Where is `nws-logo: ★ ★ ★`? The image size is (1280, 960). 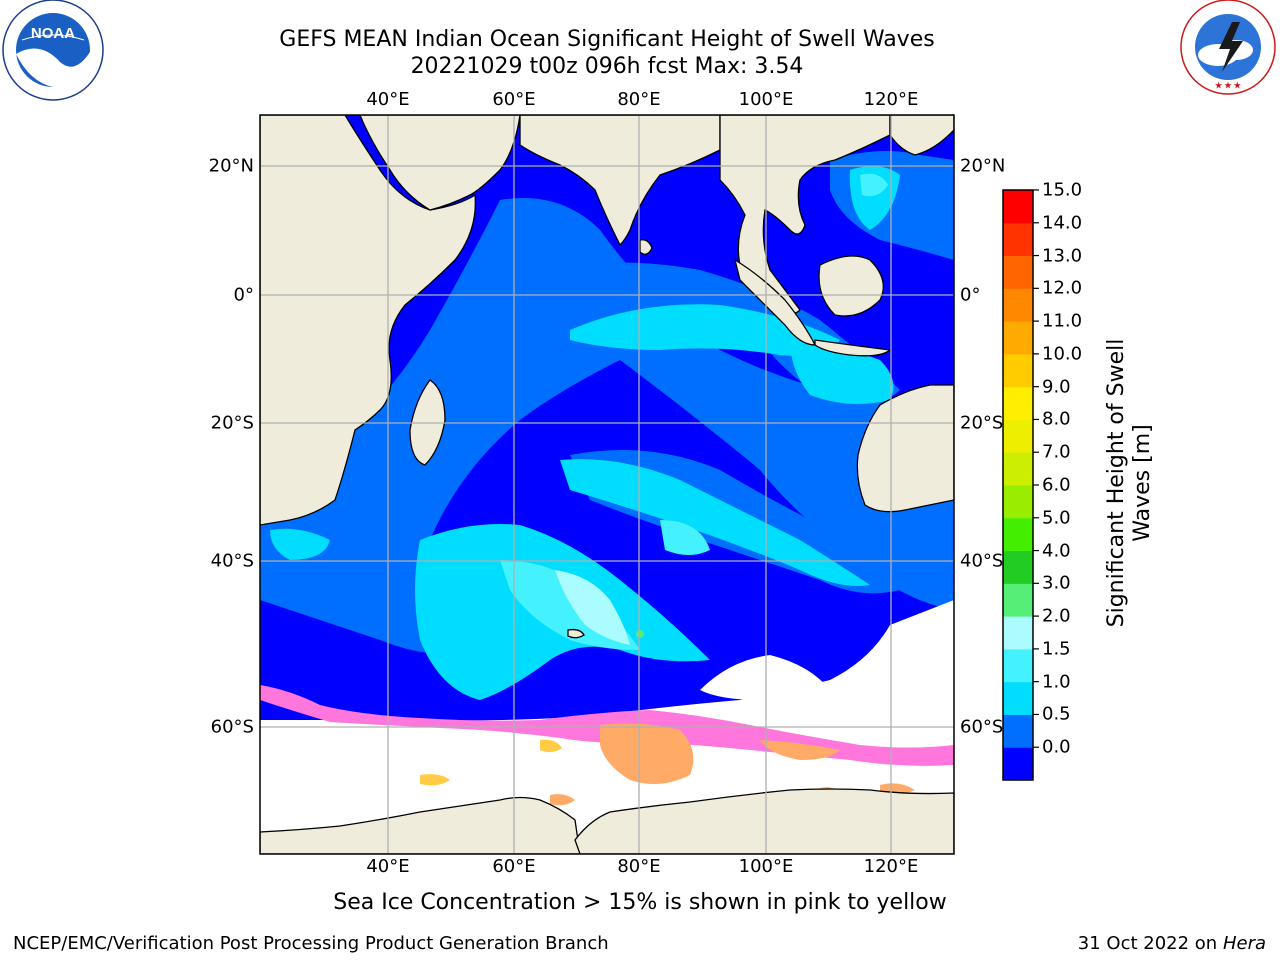
nws-logo: ★ ★ ★ is located at coordinates (1228, 47).